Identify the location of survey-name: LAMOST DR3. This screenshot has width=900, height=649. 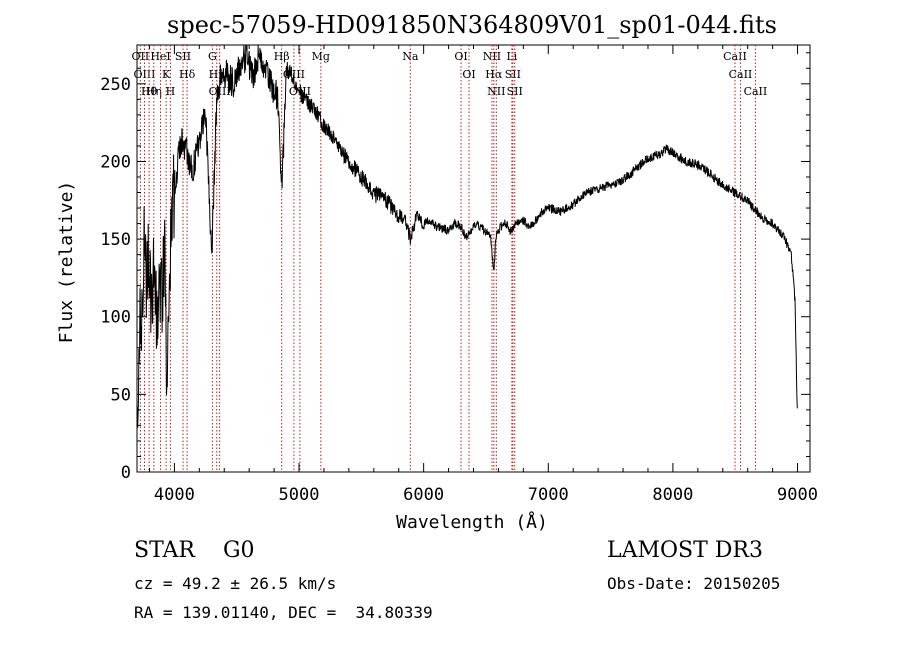
(685, 550).